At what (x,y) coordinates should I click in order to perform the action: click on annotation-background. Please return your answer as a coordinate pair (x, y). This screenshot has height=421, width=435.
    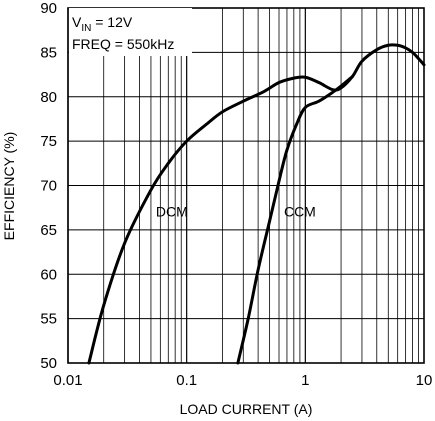
    Looking at the image, I should click on (130, 32).